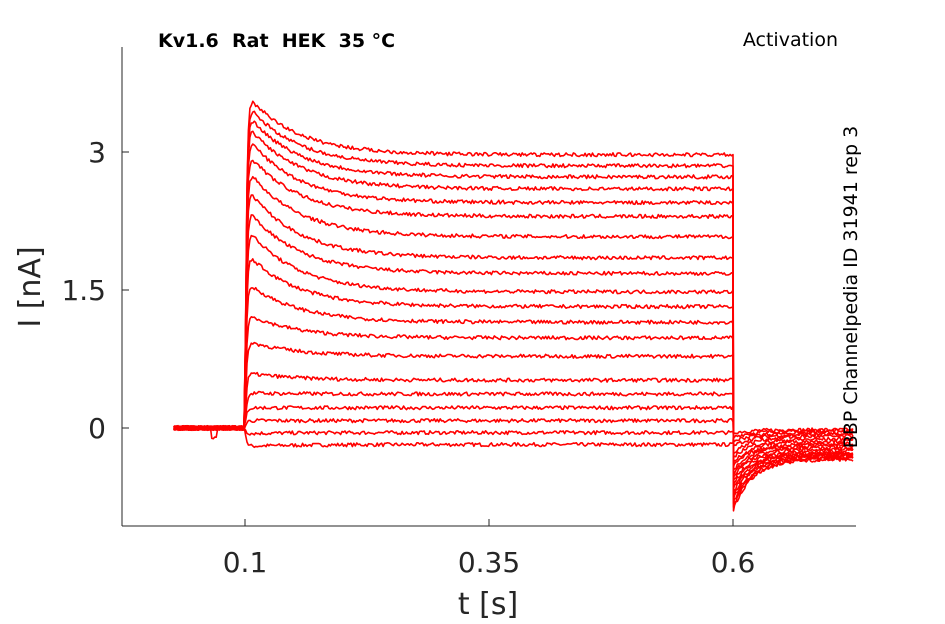 Image resolution: width=945 pixels, height=624 pixels. What do you see at coordinates (489, 562) in the screenshot?
I see `x-tick-label: 0.35` at bounding box center [489, 562].